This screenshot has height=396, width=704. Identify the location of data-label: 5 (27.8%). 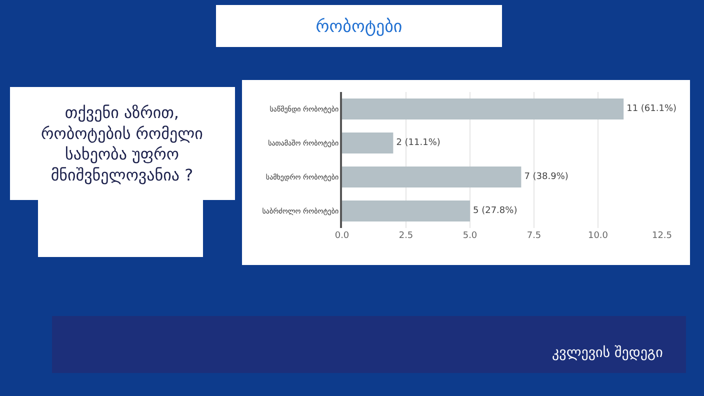
(495, 211).